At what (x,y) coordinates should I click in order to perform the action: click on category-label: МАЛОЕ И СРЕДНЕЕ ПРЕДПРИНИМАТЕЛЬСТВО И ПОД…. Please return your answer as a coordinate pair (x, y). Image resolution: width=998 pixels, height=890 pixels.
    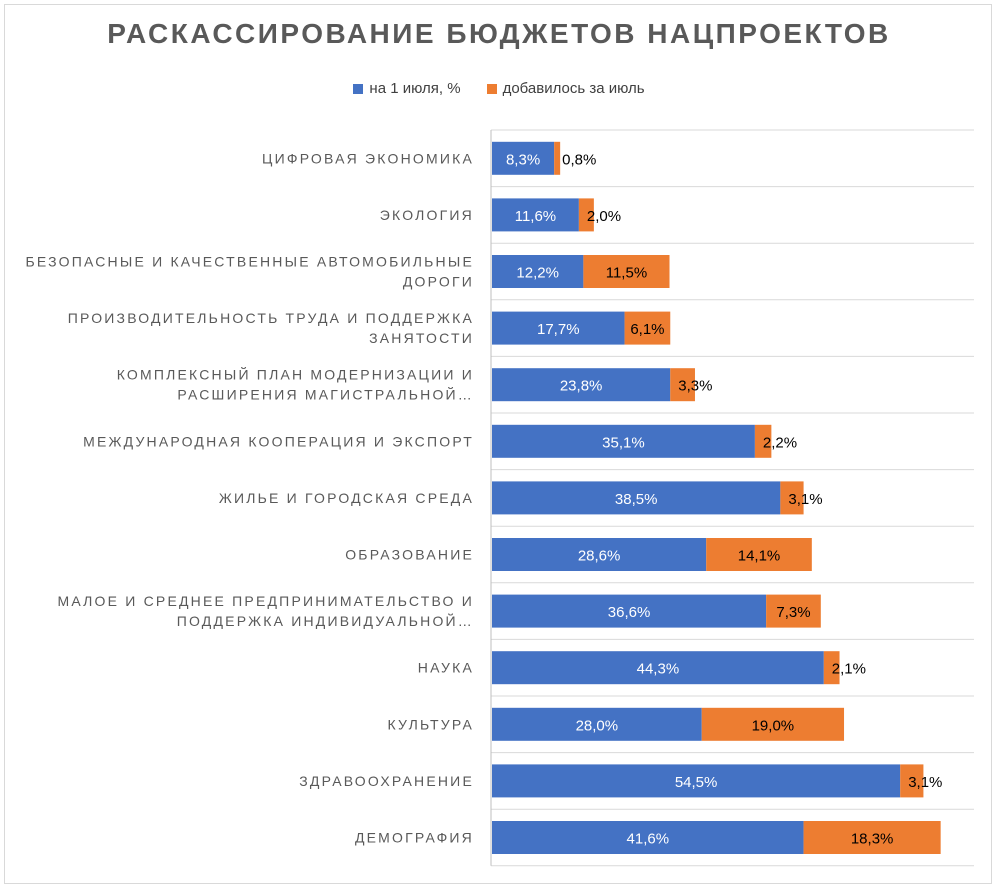
    Looking at the image, I should click on (265, 611).